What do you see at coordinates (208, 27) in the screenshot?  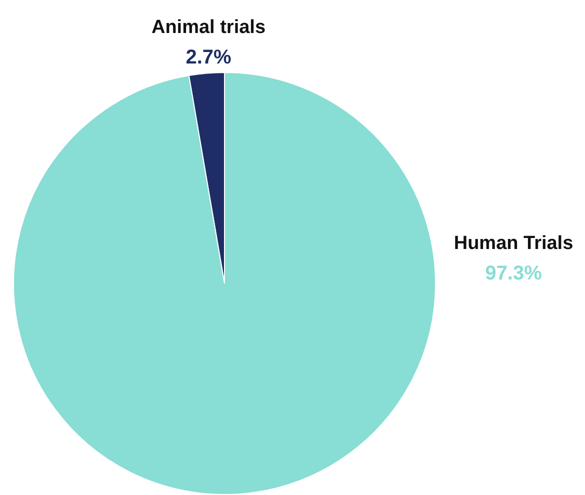 I see `slice-label: Animal trials` at bounding box center [208, 27].